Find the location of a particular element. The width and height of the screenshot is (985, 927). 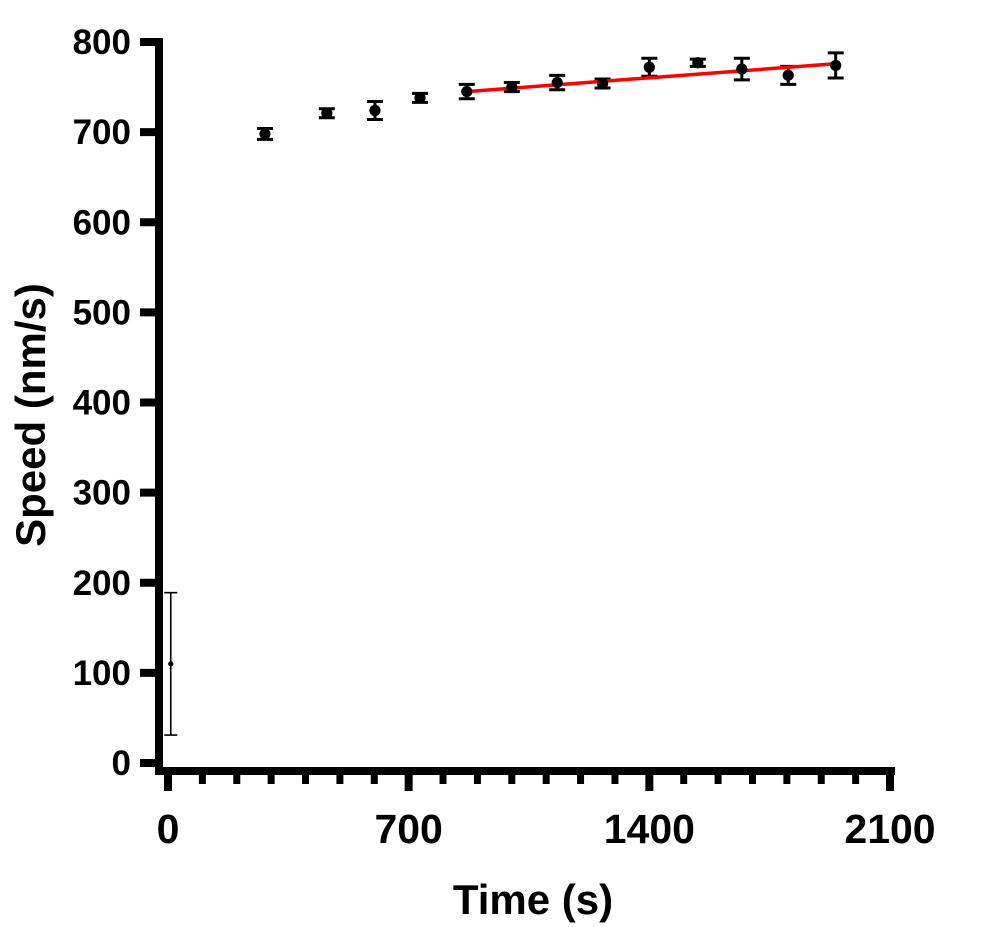

x-axis-tick-label: 1400 is located at coordinates (649, 829).